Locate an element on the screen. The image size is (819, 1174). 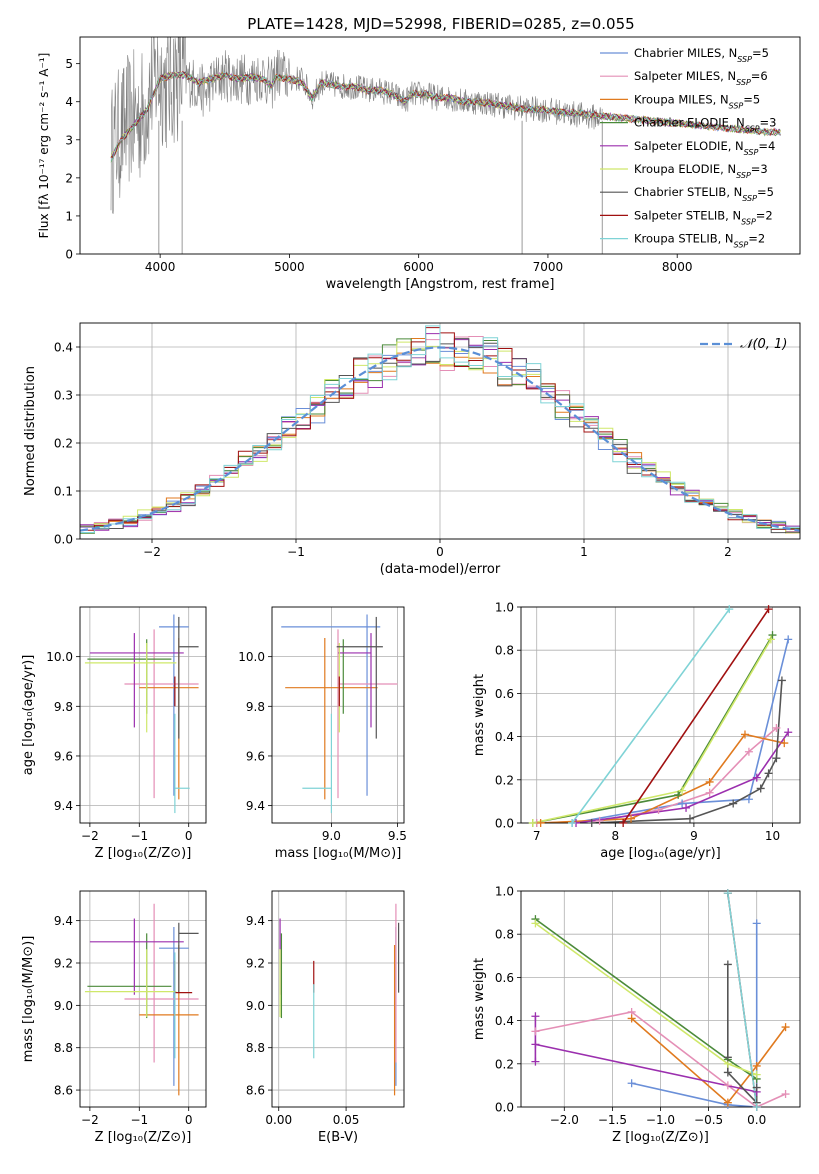
age_vs_mass-ytick-label: 10.0 is located at coordinates (251, 657).